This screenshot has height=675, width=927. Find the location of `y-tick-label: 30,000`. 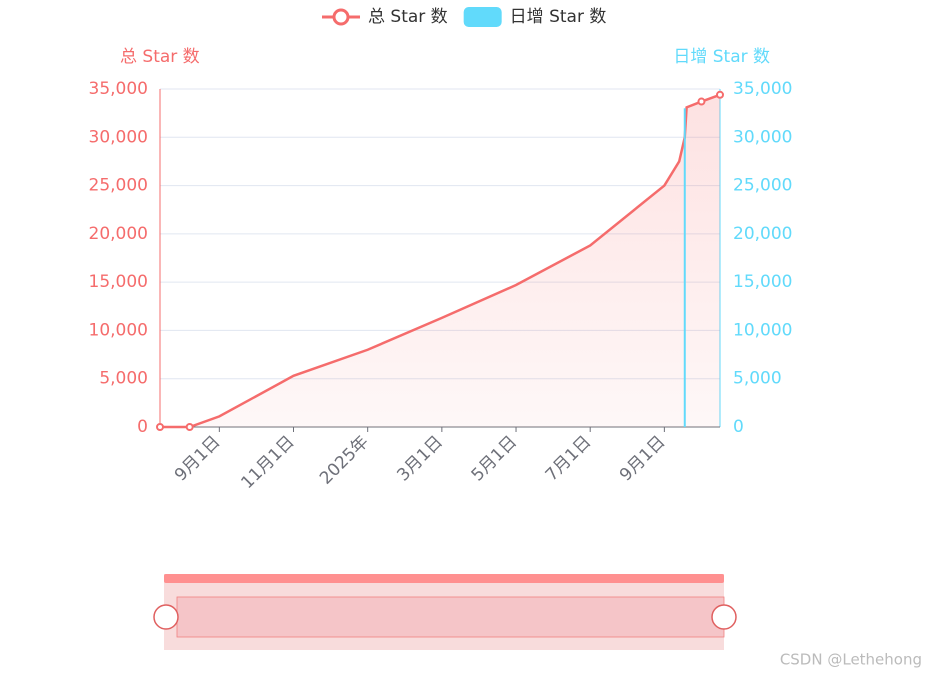

y-tick-label: 30,000 is located at coordinates (118, 137).